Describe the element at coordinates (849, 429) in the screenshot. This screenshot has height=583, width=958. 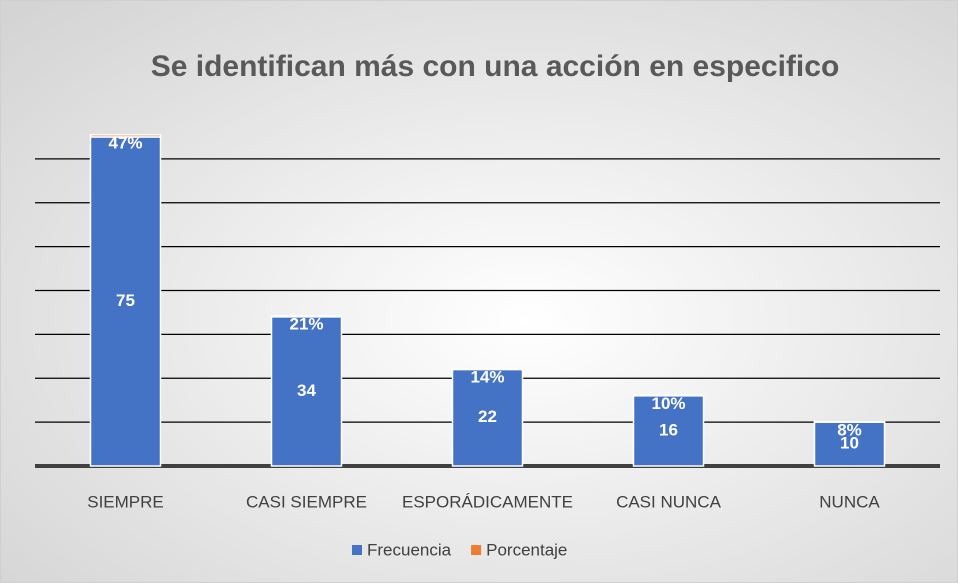
I see `data-label: 8%` at that location.